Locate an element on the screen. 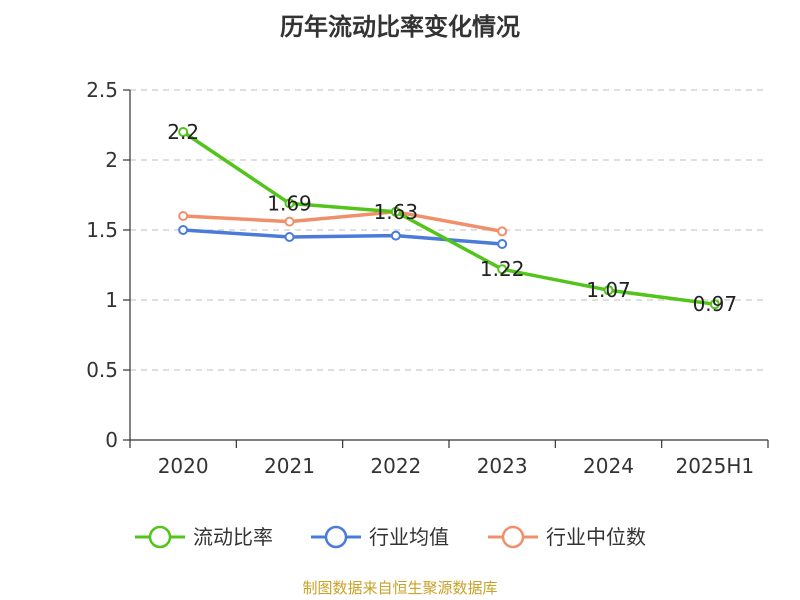 Image resolution: width=800 pixels, height=600 pixels. legend-label: 行业均值 is located at coordinates (409, 537).